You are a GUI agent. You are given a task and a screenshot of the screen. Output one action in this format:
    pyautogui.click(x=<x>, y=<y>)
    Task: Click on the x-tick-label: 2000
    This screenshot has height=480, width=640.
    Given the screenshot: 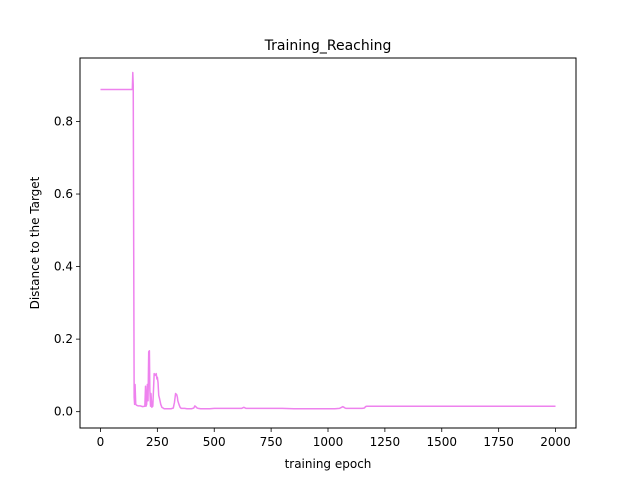 What is the action you would take?
    pyautogui.click(x=555, y=442)
    